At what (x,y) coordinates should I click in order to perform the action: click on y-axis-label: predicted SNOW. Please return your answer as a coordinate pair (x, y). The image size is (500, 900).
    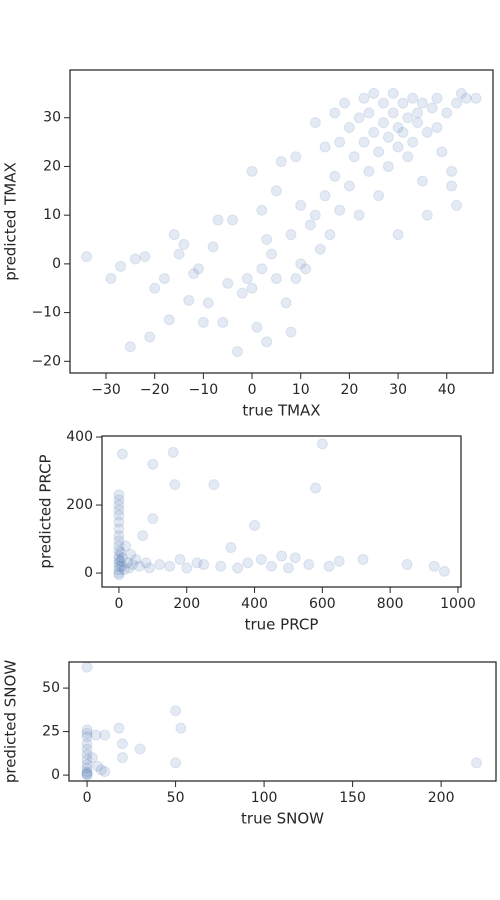
    Looking at the image, I should click on (11, 721).